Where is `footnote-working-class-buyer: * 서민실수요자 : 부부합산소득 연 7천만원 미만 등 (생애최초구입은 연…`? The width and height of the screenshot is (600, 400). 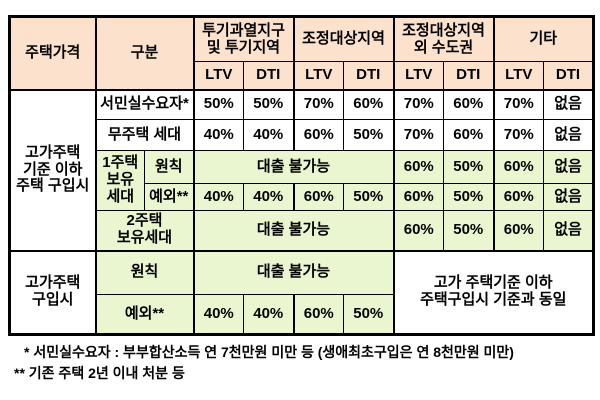 footnote-working-class-buyer: * 서민실수요자 : 부부합산소득 연 7천만원 미만 등 (생애최초구입은 연… is located at coordinates (269, 352).